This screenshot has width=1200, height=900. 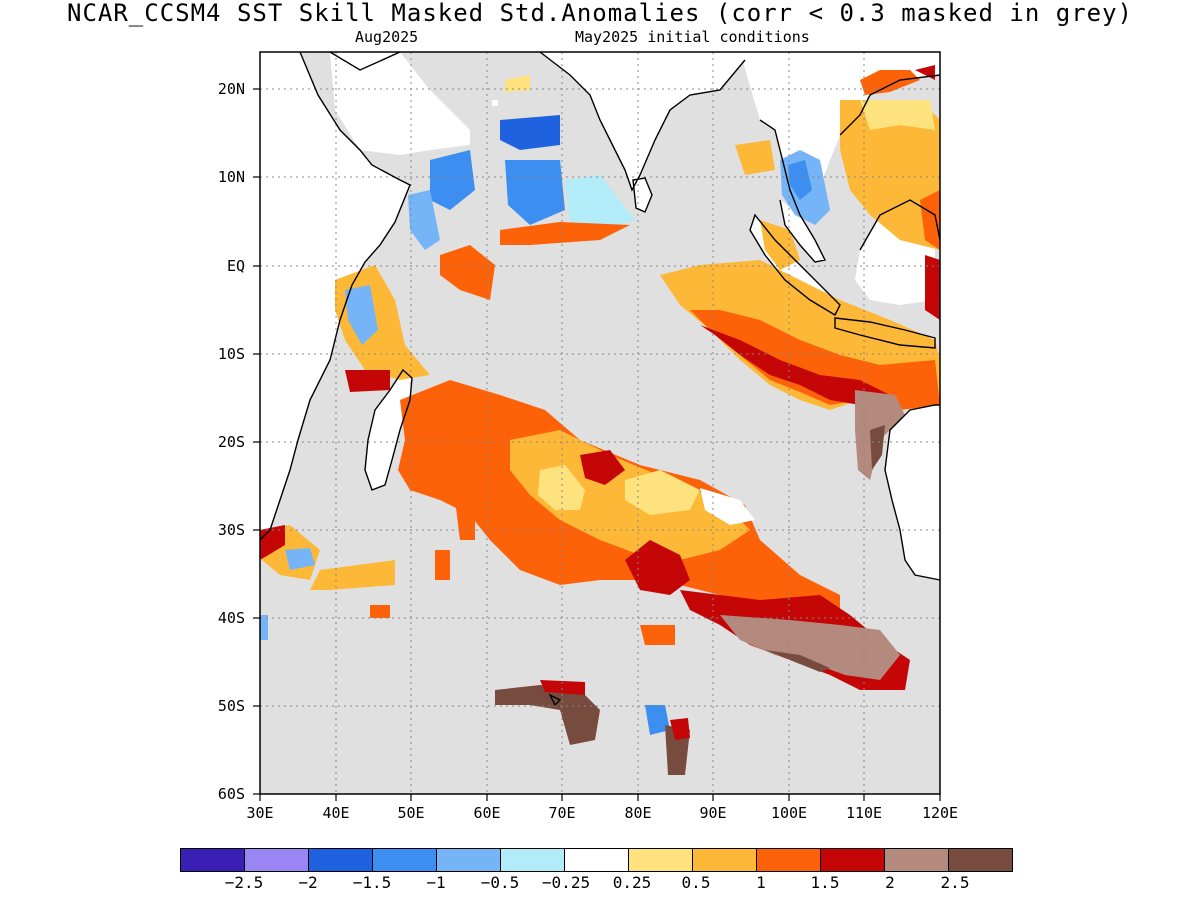 What do you see at coordinates (231, 177) in the screenshot?
I see `y-tick-label: 10N` at bounding box center [231, 177].